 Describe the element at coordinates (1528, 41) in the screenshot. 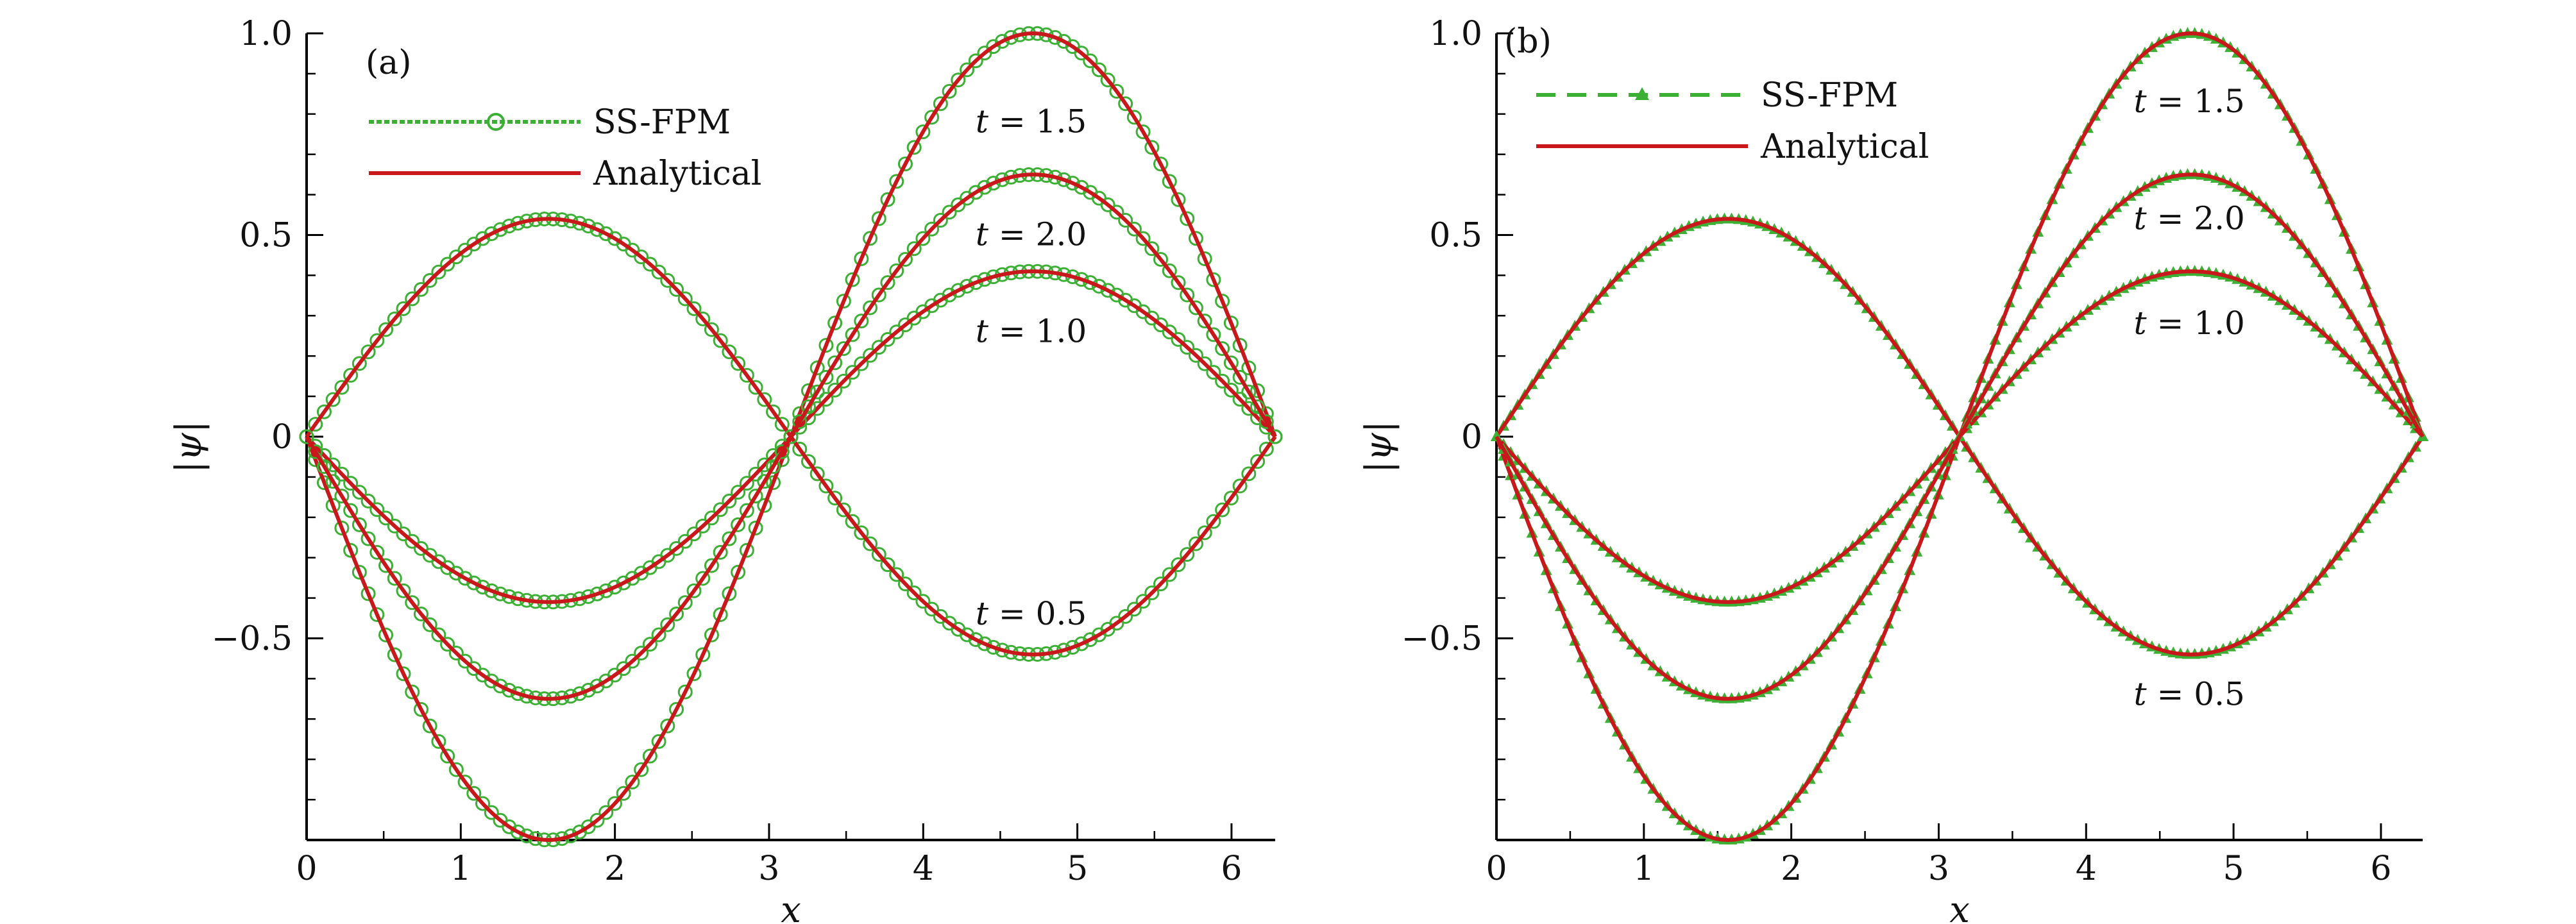

I see `panel-label: (b)` at that location.